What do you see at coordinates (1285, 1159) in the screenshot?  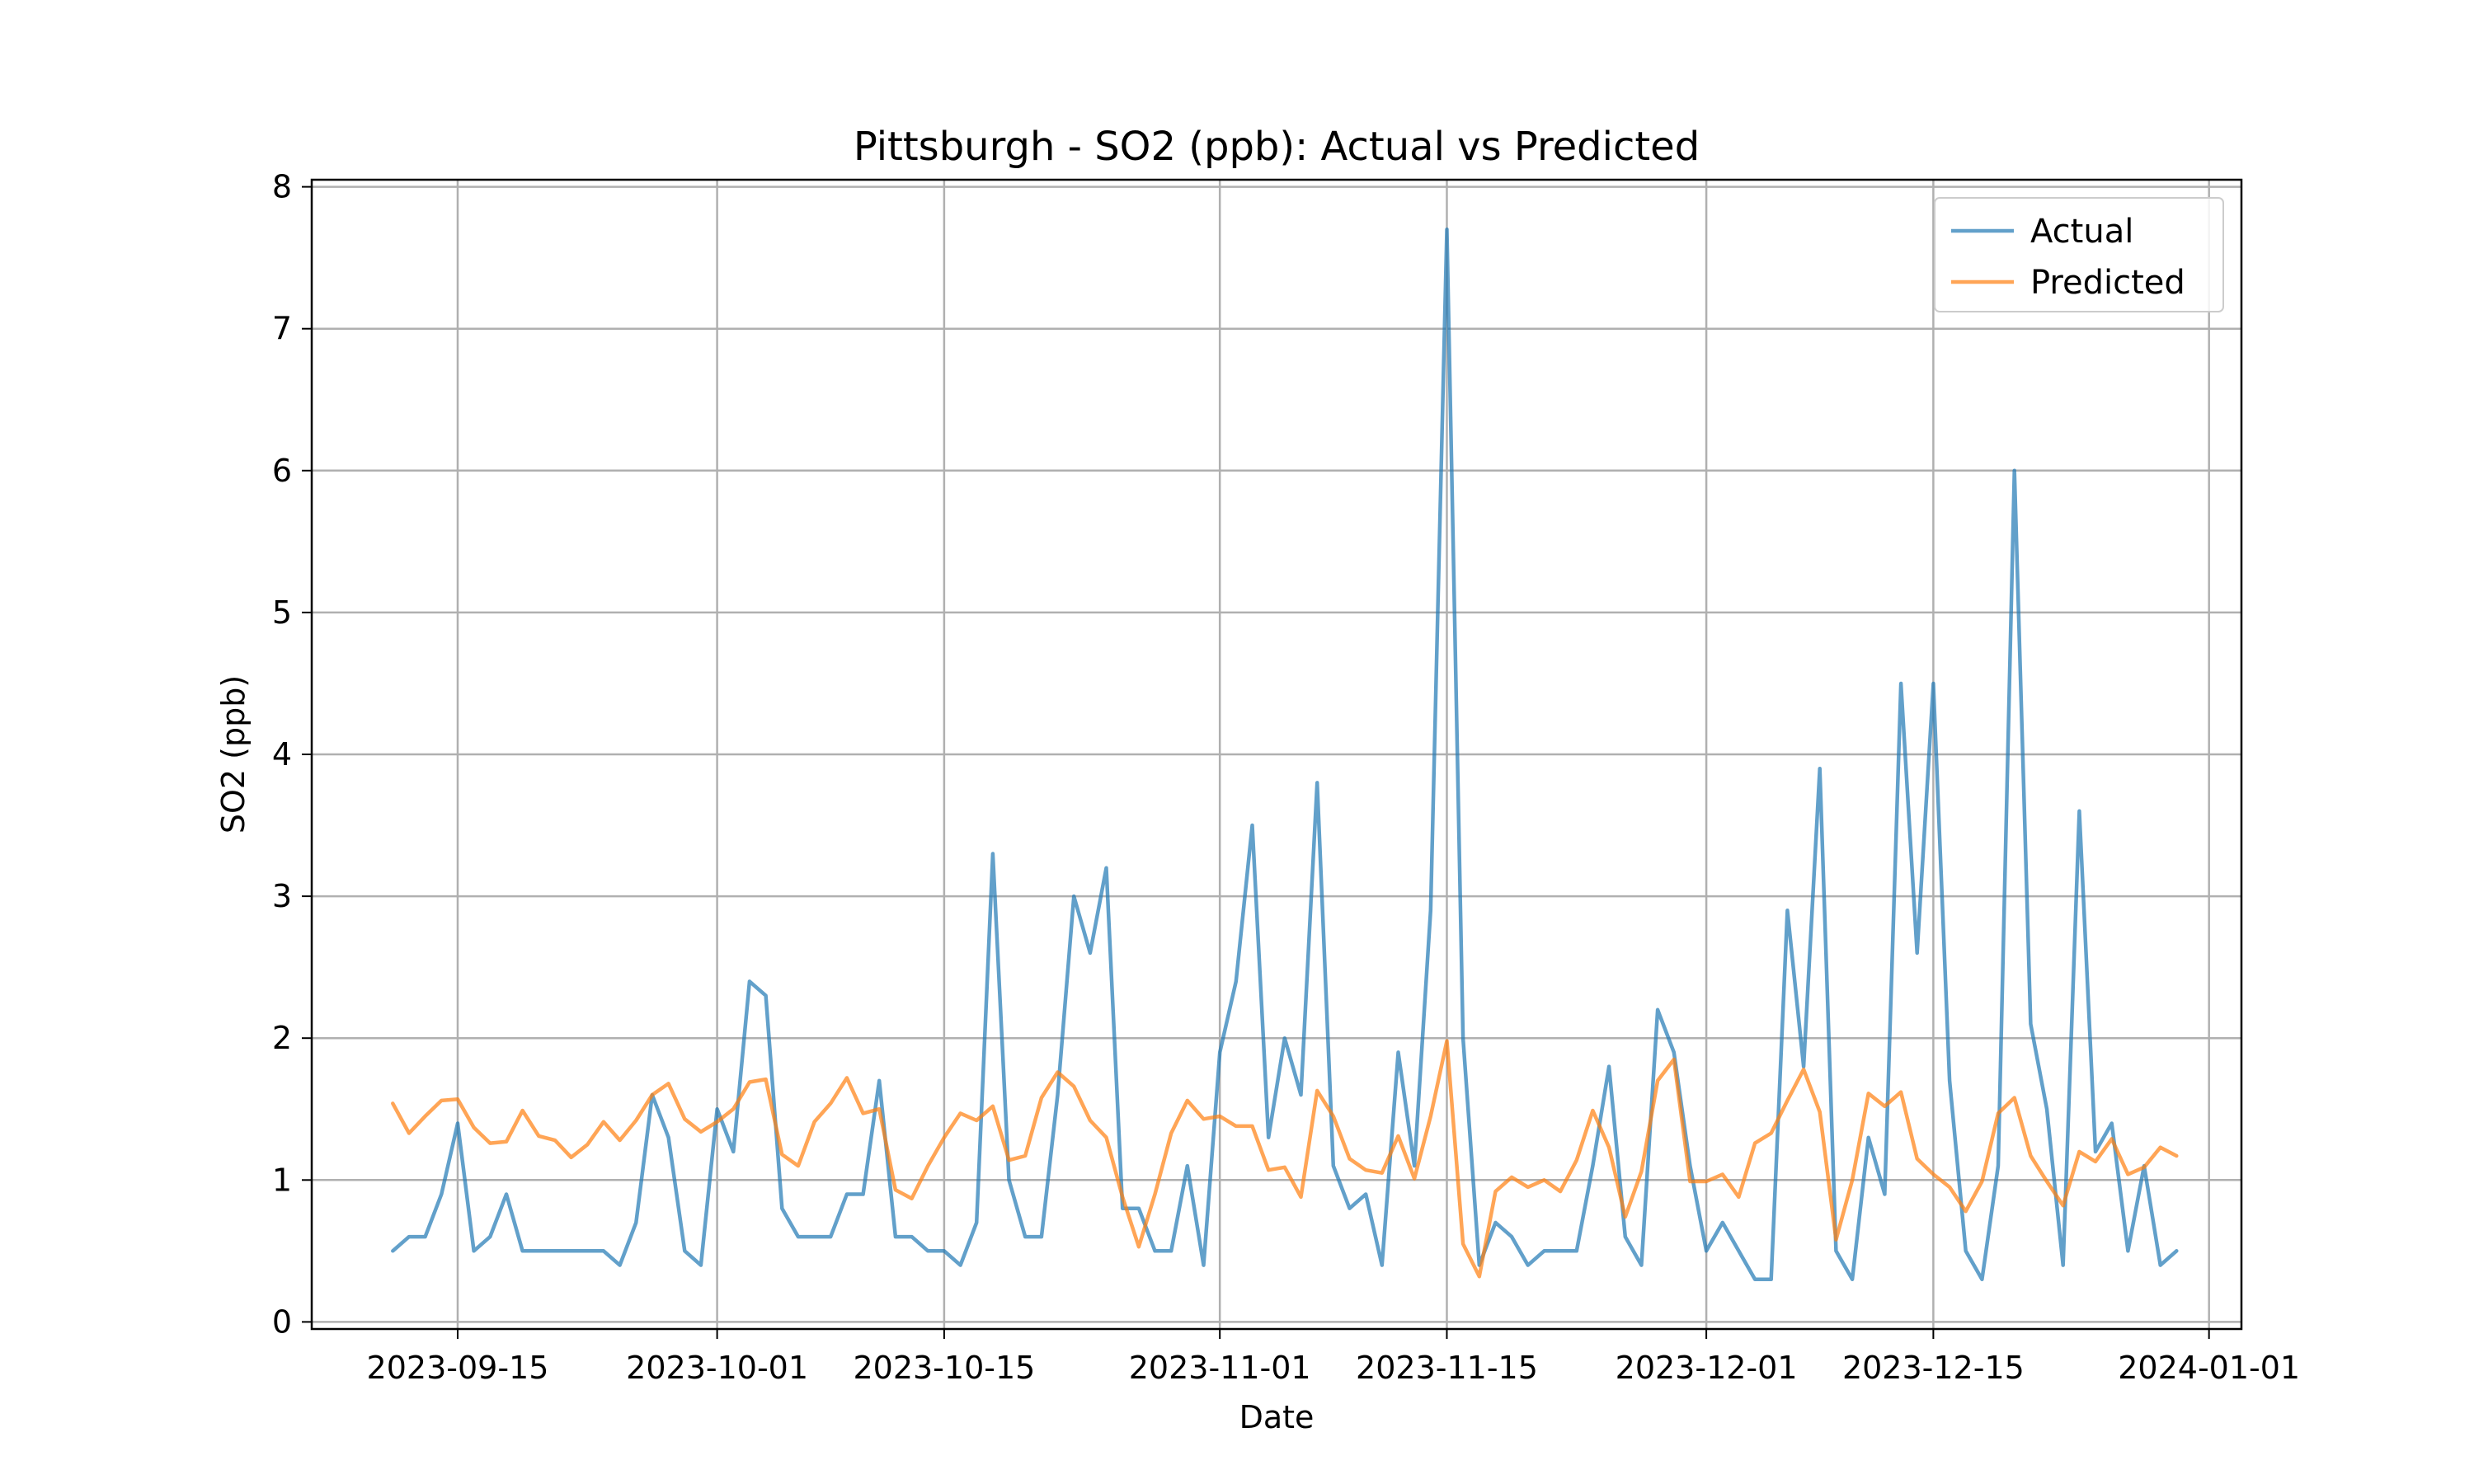 I see `series-line-predicted` at bounding box center [1285, 1159].